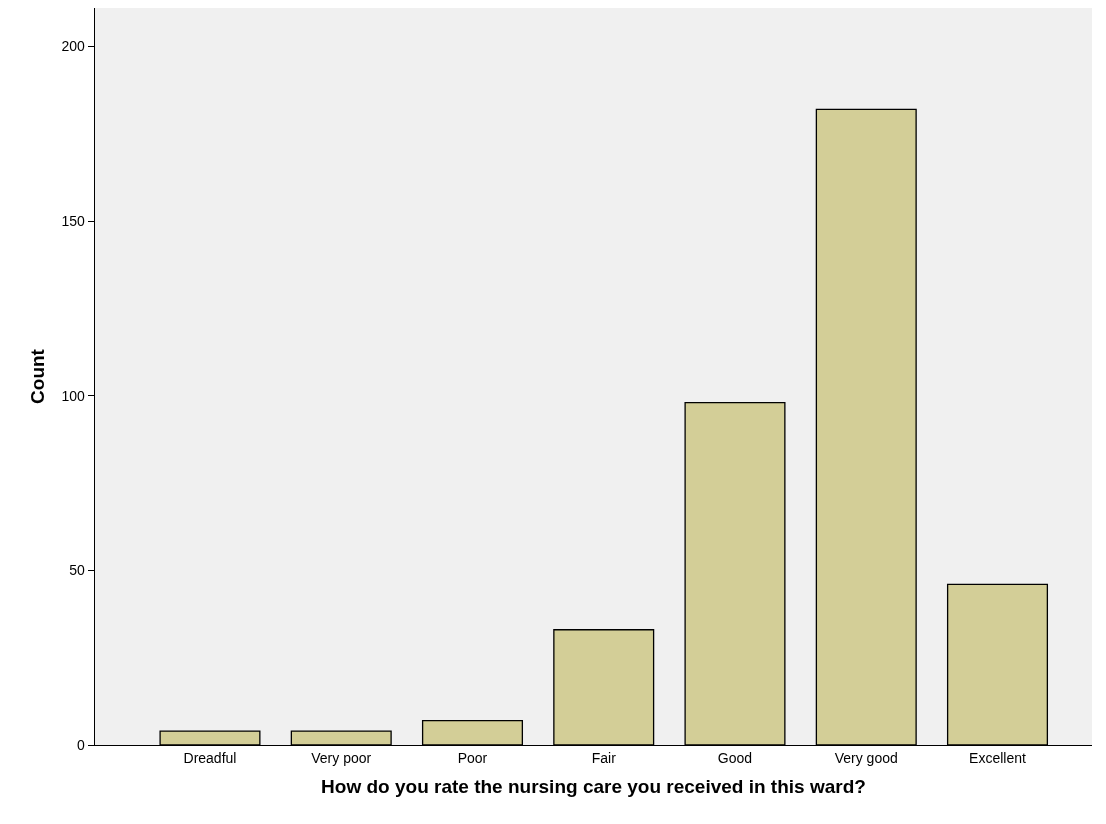 This screenshot has height=824, width=1106. What do you see at coordinates (998, 758) in the screenshot?
I see `x-tick-label: Excellent` at bounding box center [998, 758].